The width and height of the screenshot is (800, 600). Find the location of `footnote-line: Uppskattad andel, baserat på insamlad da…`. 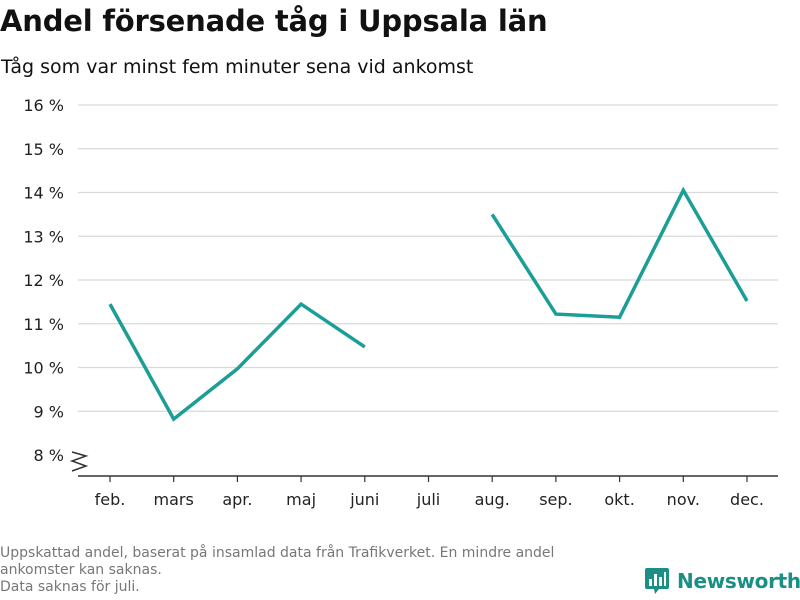

footnote-line: Uppskattad andel, baserat på insamlad da… is located at coordinates (277, 553).